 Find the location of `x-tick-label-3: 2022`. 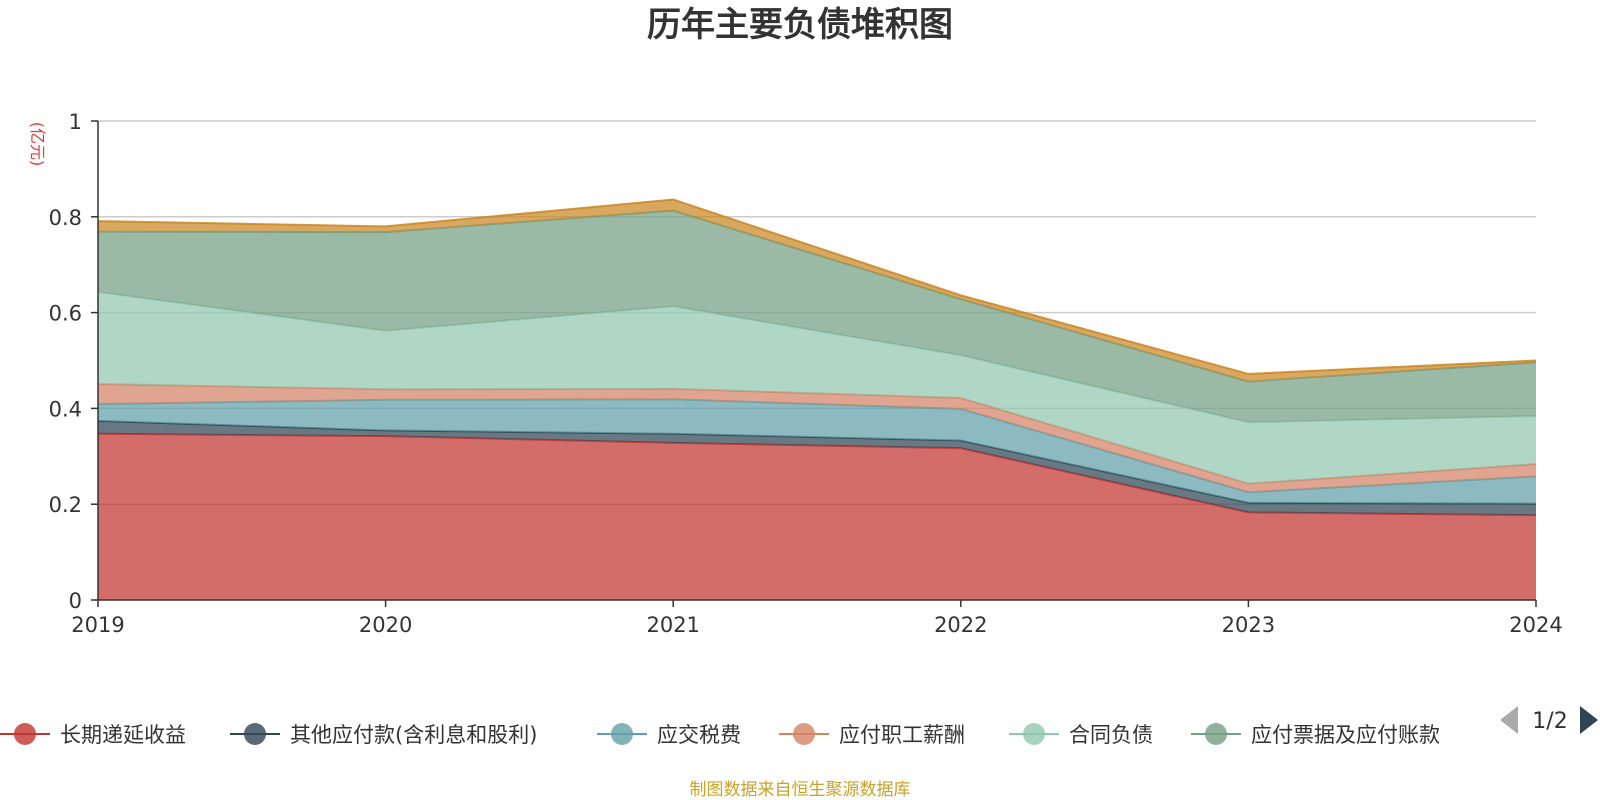

x-tick-label-3: 2022 is located at coordinates (960, 625).